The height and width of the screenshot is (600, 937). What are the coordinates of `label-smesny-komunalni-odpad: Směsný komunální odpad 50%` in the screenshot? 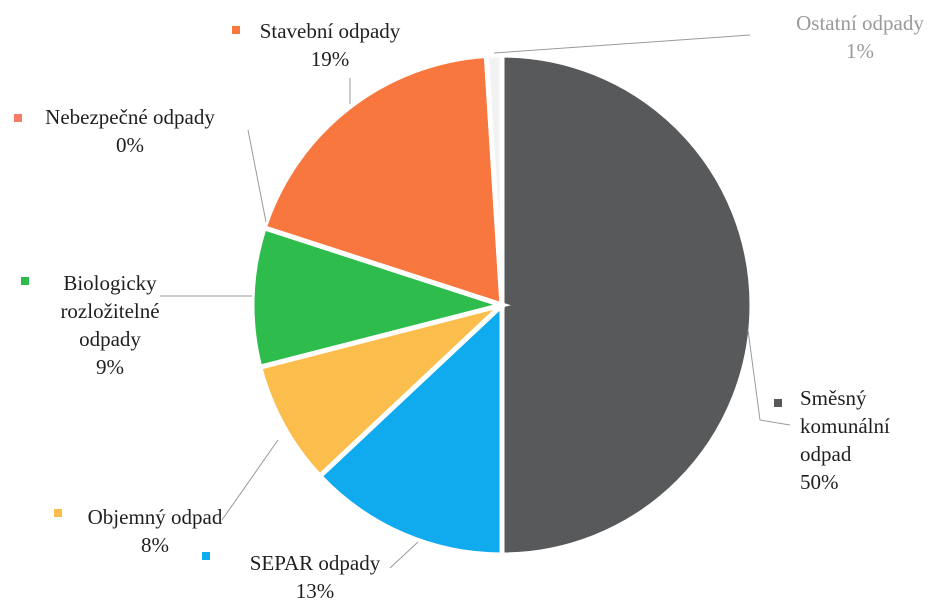 It's located at (845, 440).